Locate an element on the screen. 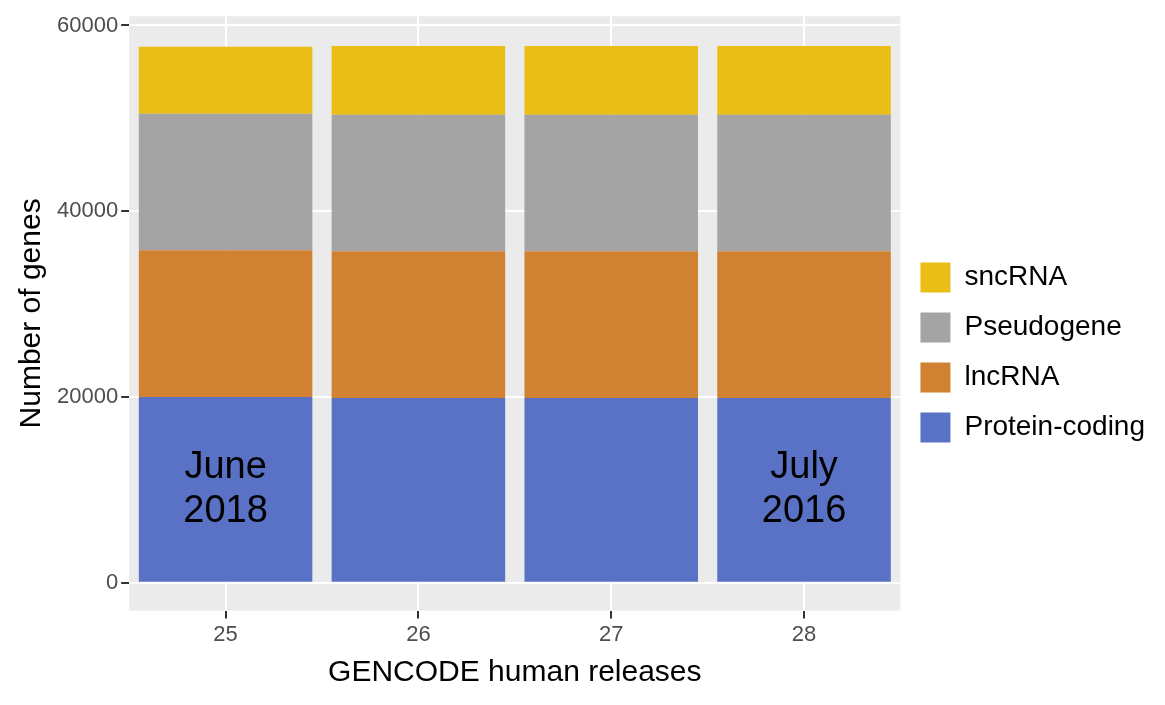  annotation: June 2018 is located at coordinates (225, 487).